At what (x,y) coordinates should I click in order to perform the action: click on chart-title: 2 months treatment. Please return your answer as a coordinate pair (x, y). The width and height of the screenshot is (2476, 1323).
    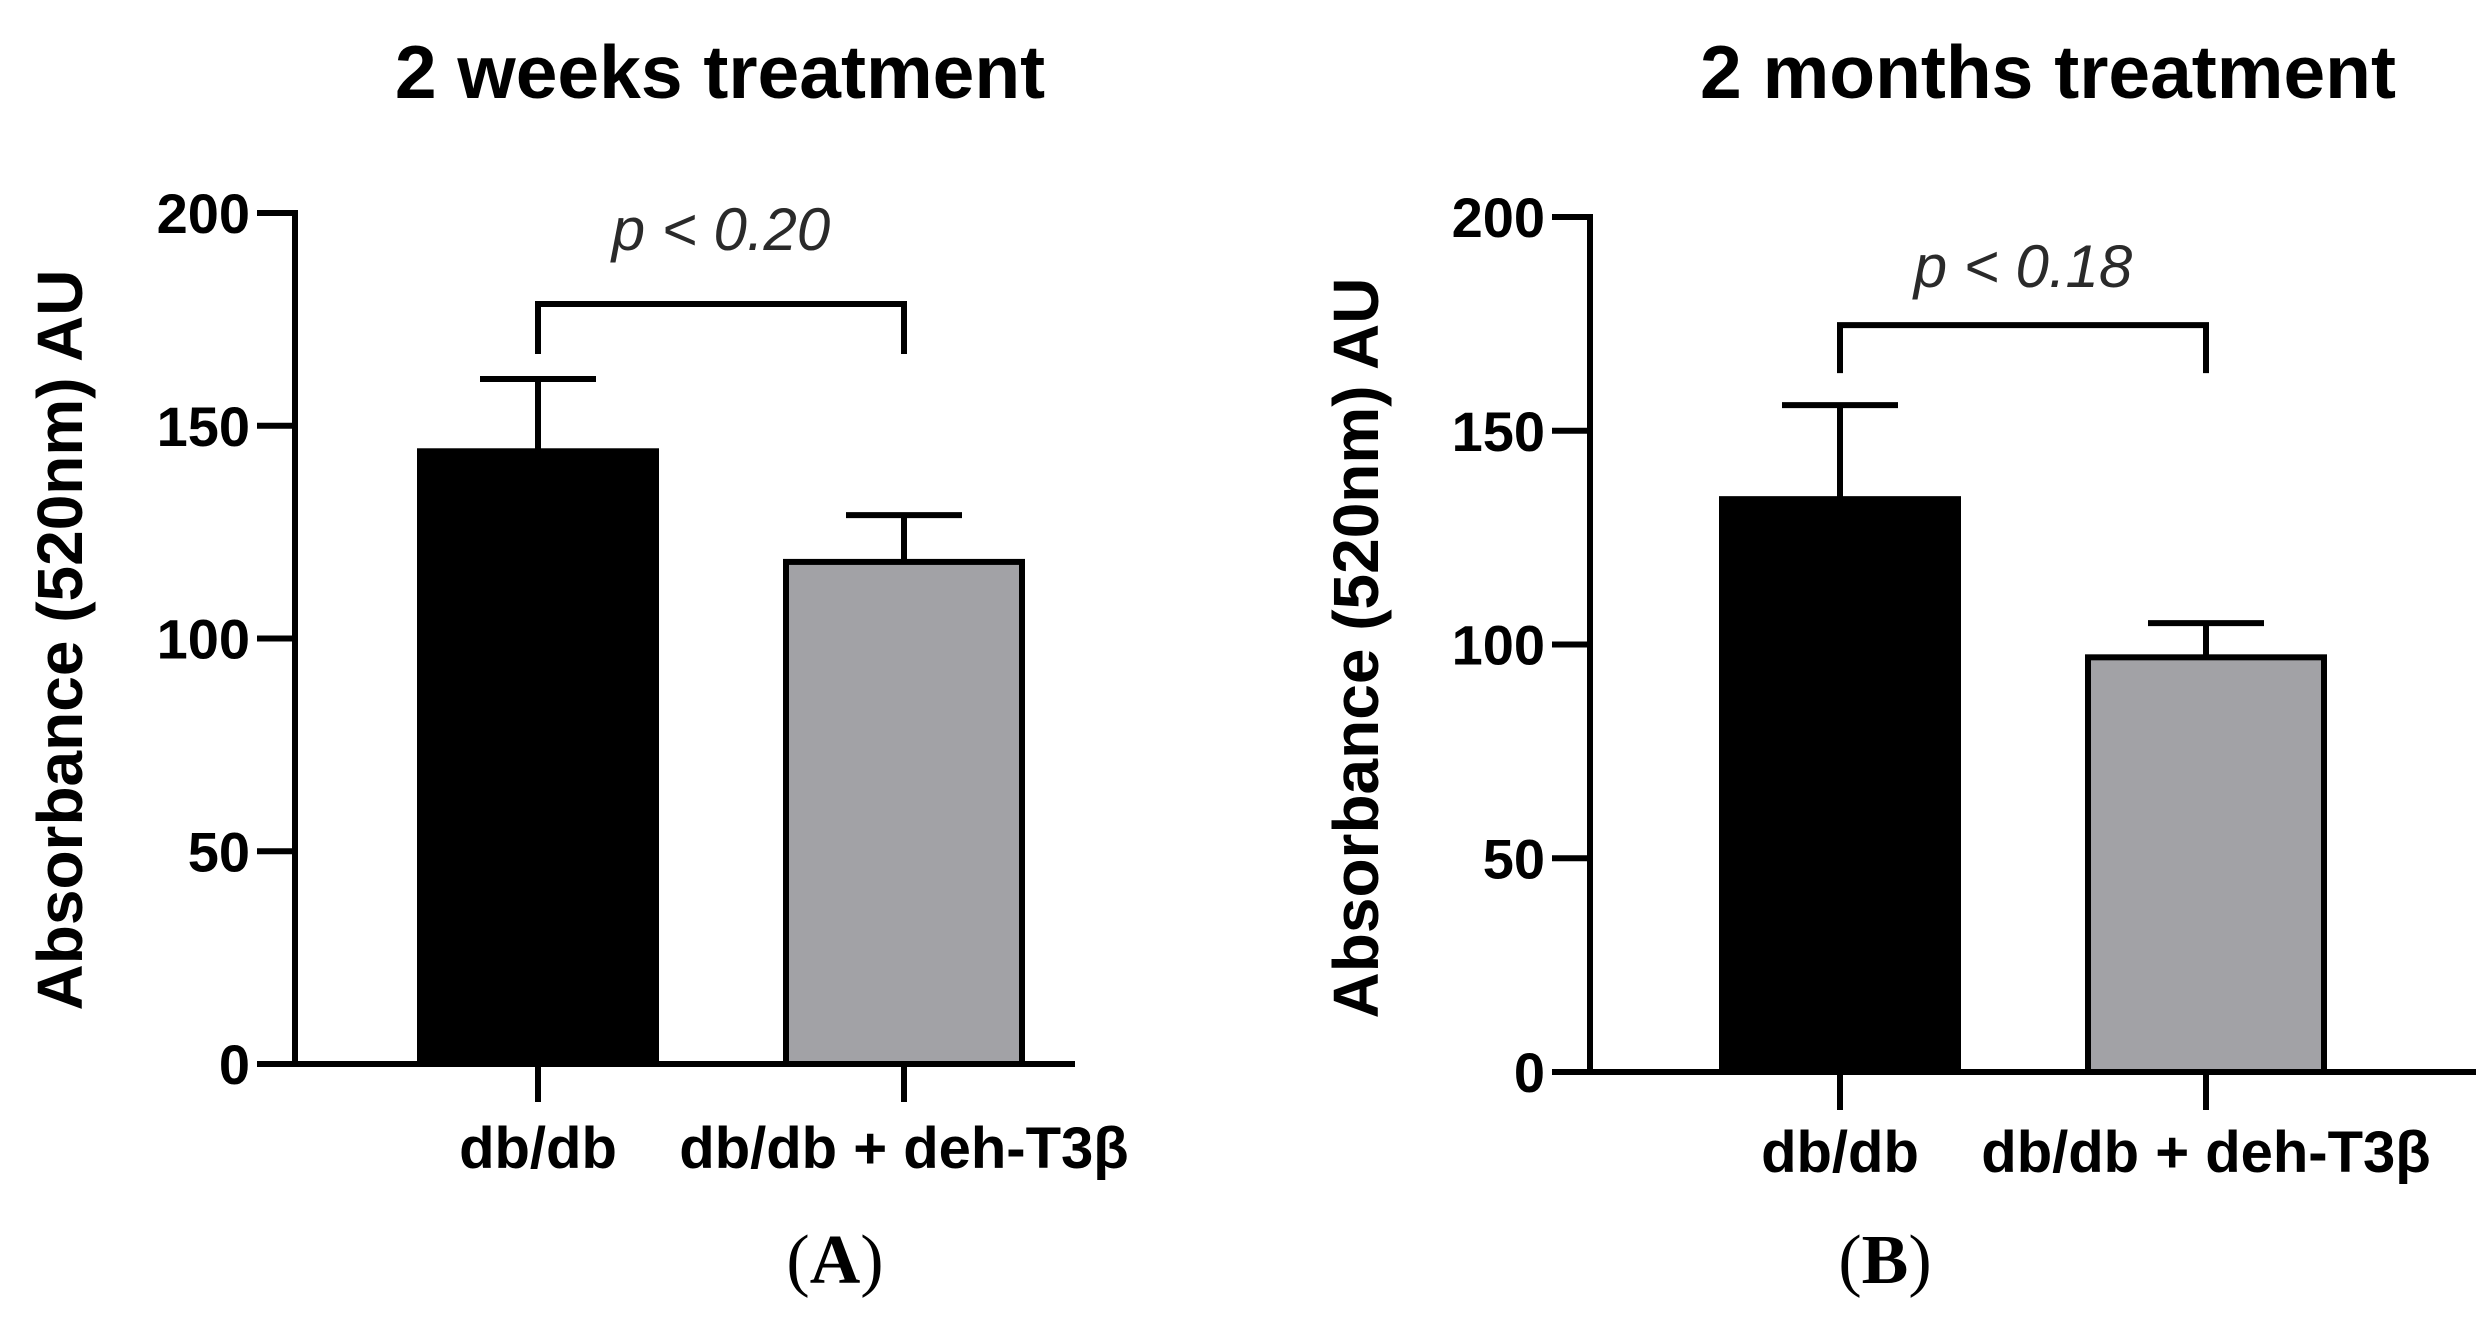
    Looking at the image, I should click on (2048, 72).